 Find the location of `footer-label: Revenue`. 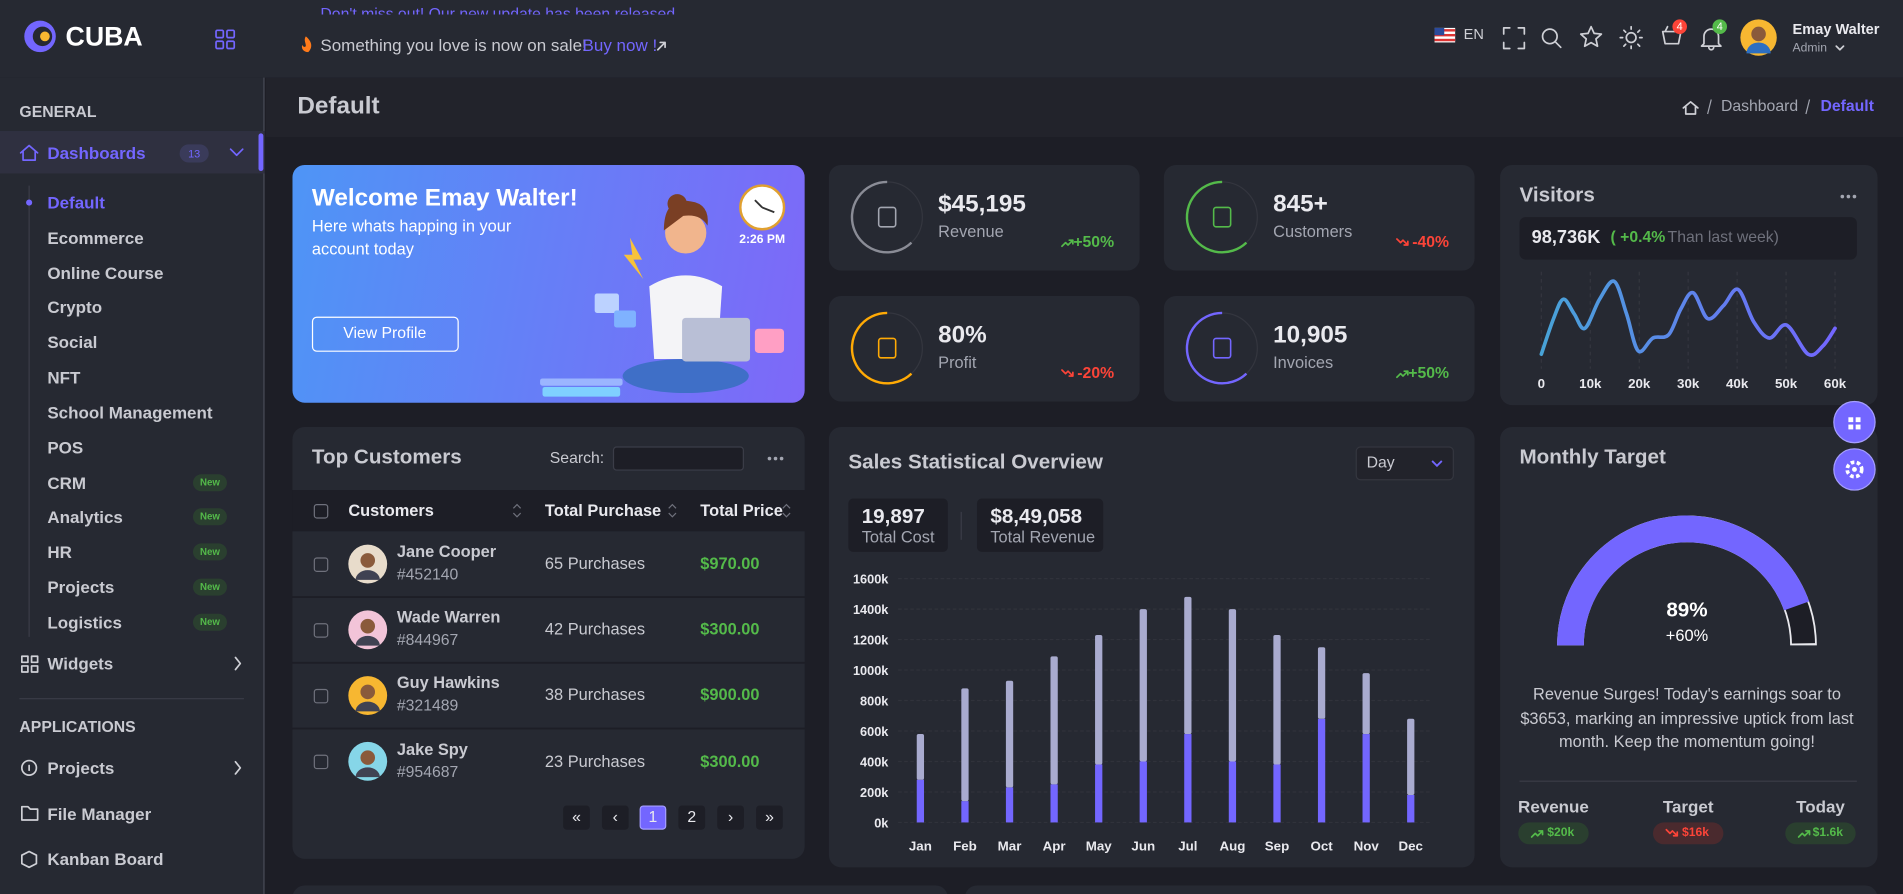

footer-label: Revenue is located at coordinates (1553, 806).